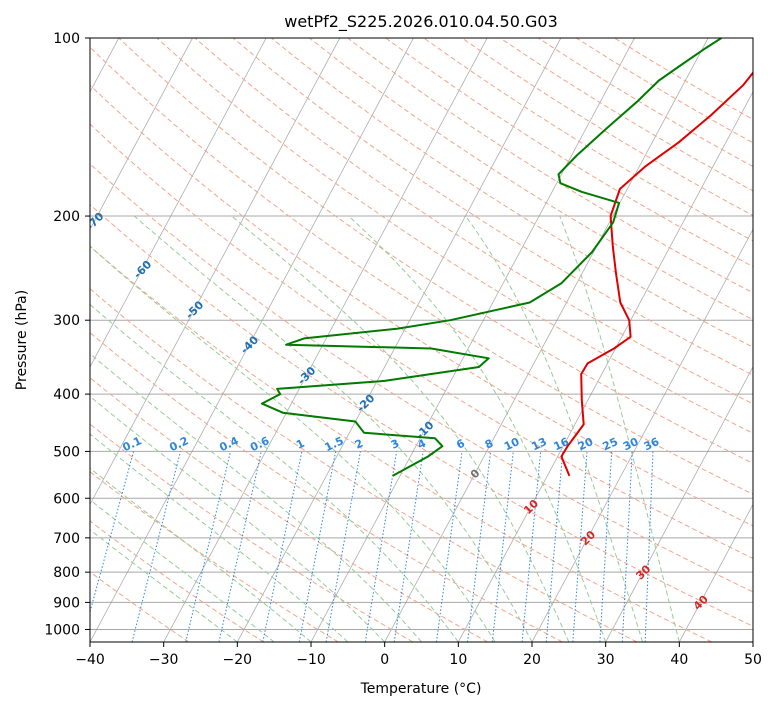 The height and width of the screenshot is (712, 775). I want to click on x-tick-label: −10, so click(311, 660).